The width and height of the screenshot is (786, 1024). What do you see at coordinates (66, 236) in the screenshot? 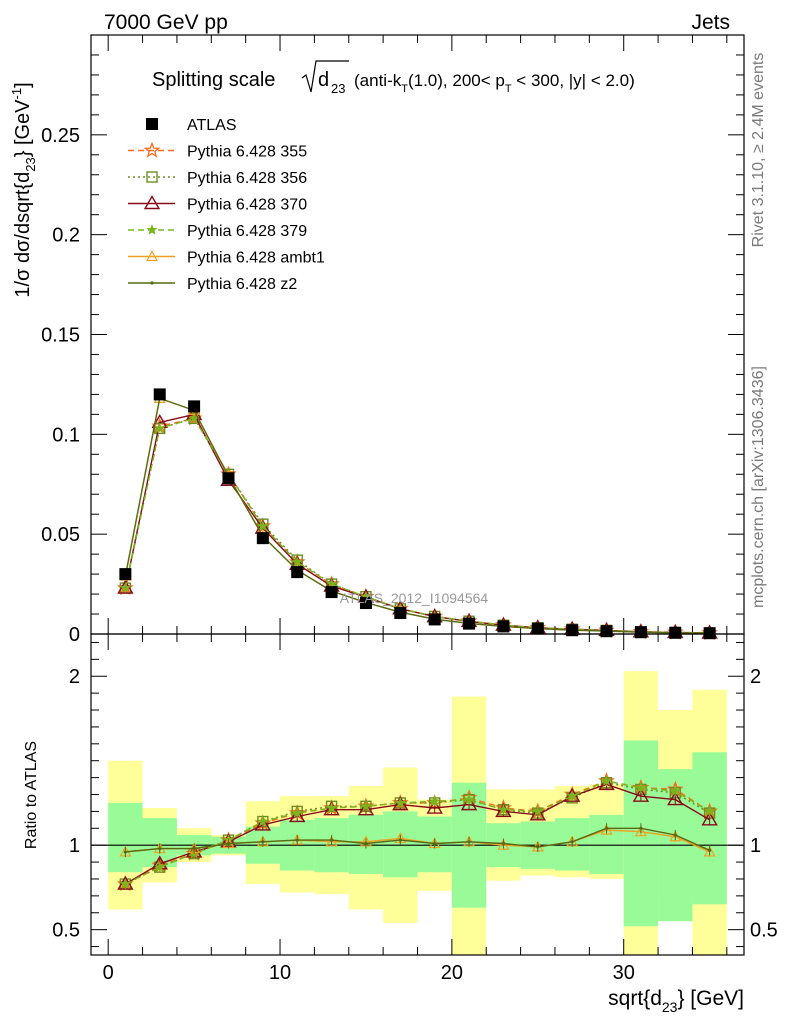
I see `main-y-tick-label: 0.2` at bounding box center [66, 236].